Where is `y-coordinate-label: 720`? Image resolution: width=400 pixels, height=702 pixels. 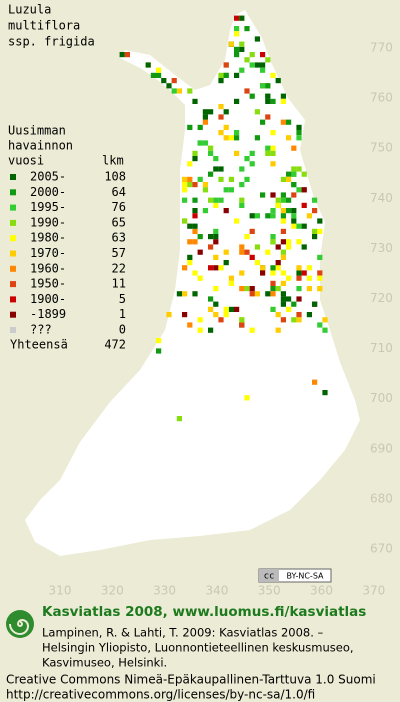
y-coordinate-label: 720 is located at coordinates (381, 298).